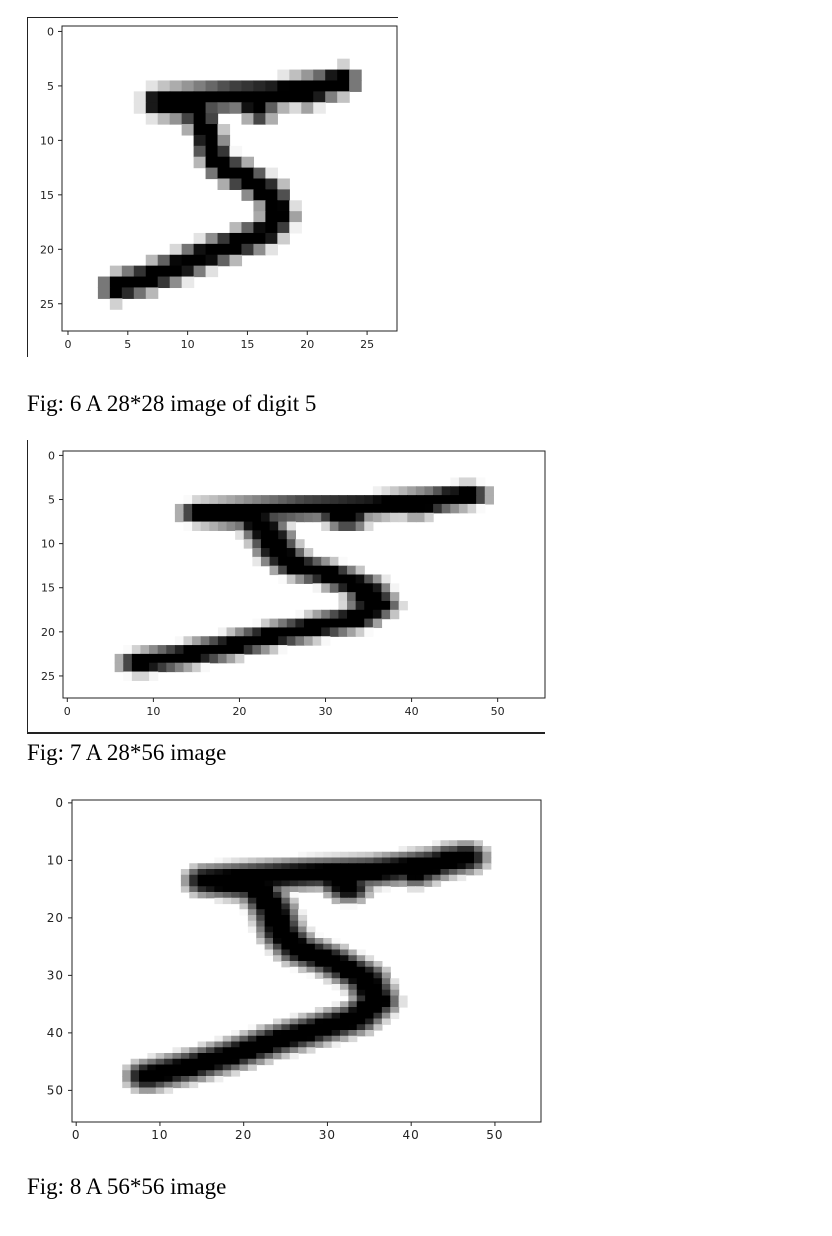 This screenshot has height=1236, width=832. Describe the element at coordinates (47, 140) in the screenshot. I see `y-tick-label: 10` at that location.